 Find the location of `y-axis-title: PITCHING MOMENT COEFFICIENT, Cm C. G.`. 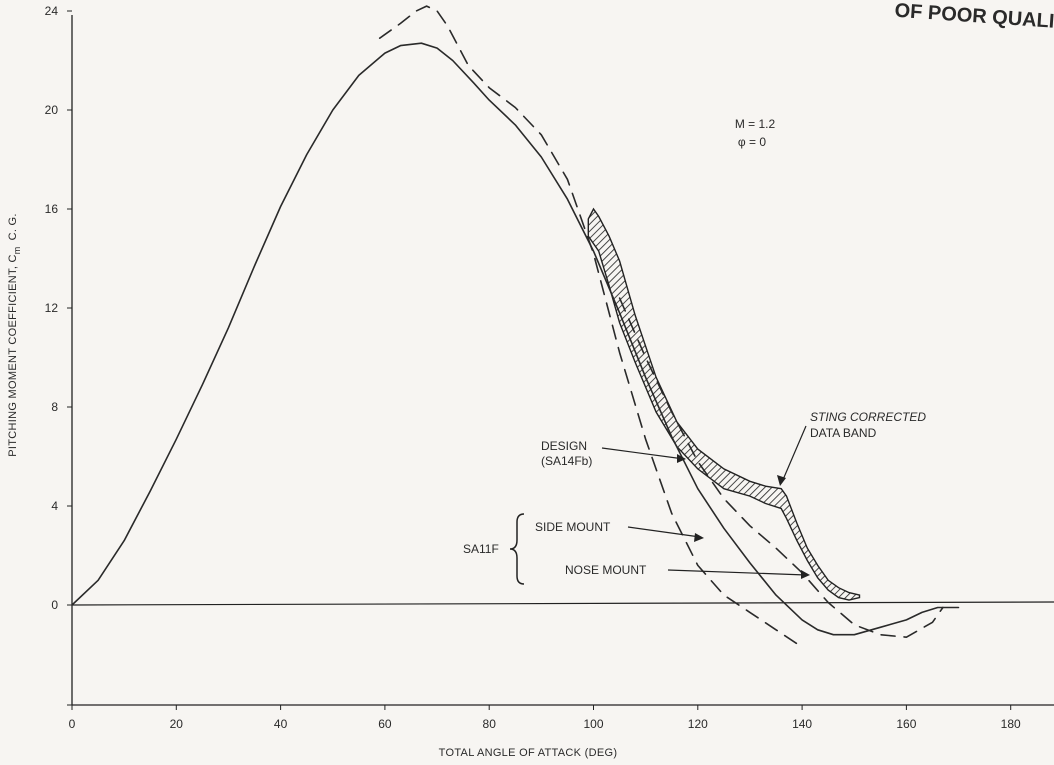

y-axis-title: PITCHING MOMENT COEFFICIENT, Cm C. G. is located at coordinates (14, 335).